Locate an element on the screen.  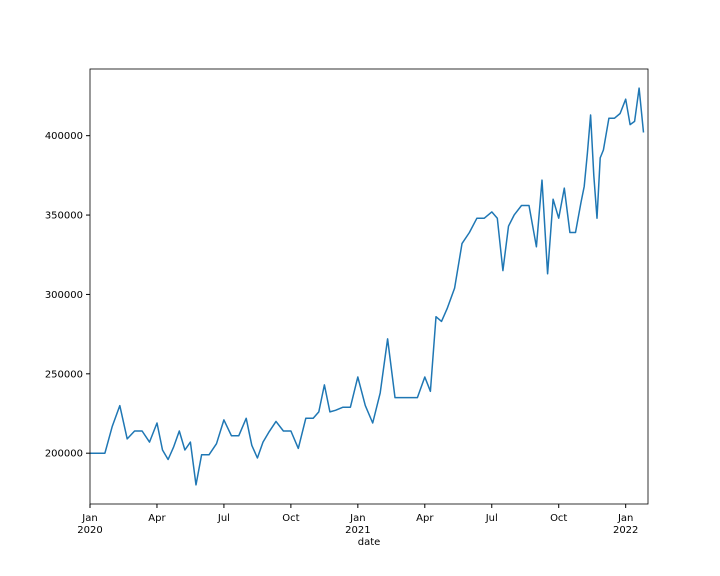
x-axis-label: date is located at coordinates (369, 542).